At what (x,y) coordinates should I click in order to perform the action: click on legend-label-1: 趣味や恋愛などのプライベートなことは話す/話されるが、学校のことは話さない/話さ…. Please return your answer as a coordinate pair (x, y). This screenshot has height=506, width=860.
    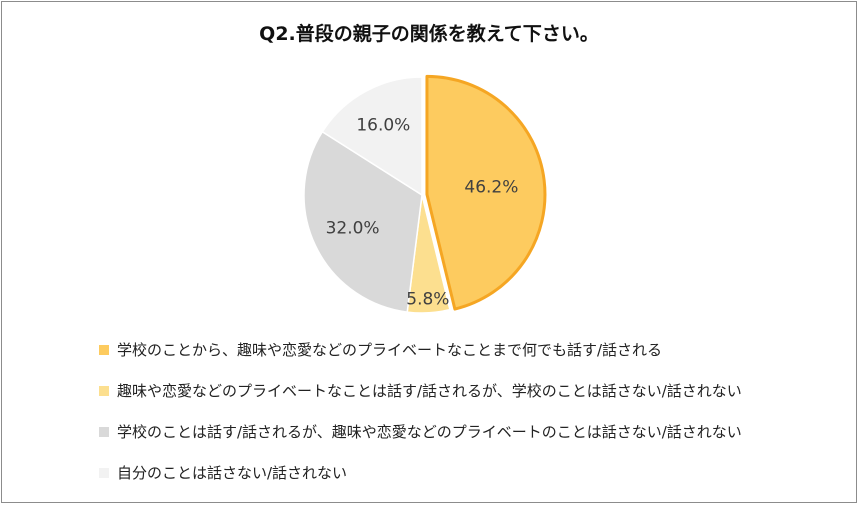
    Looking at the image, I should click on (429, 391).